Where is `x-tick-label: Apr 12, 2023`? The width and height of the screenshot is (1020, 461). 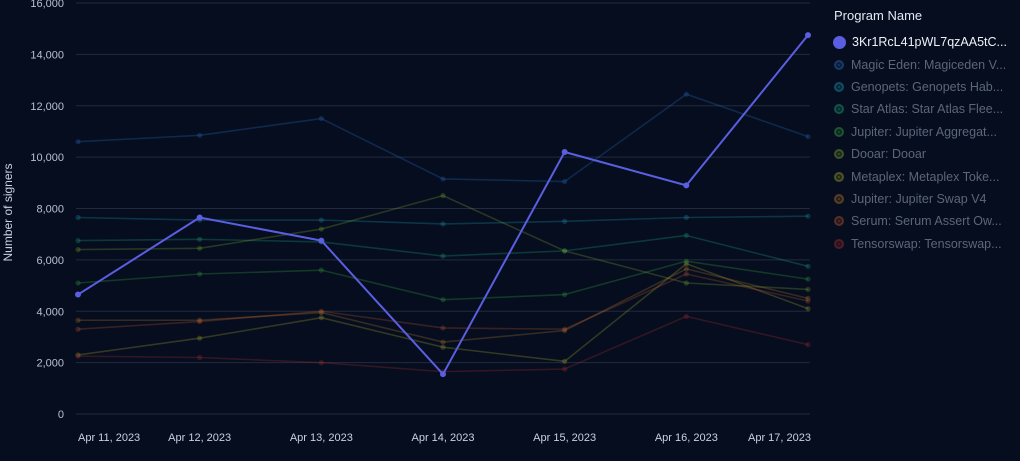 x-tick-label: Apr 12, 2023 is located at coordinates (199, 438).